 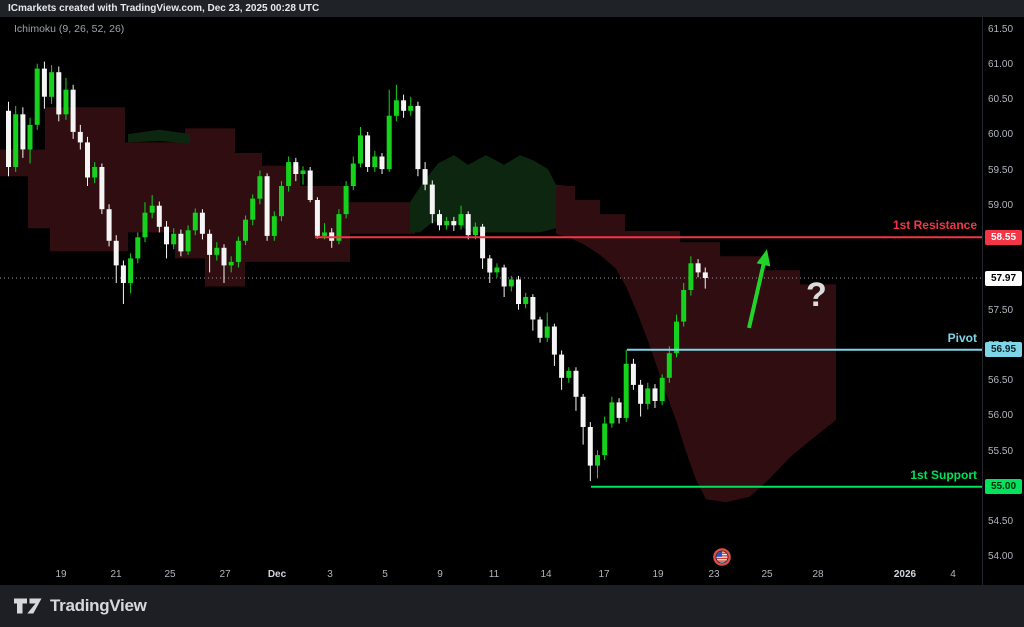 I want to click on indicator-legend: Ichimoku (9, 26, 52, 26), so click(x=69, y=29).